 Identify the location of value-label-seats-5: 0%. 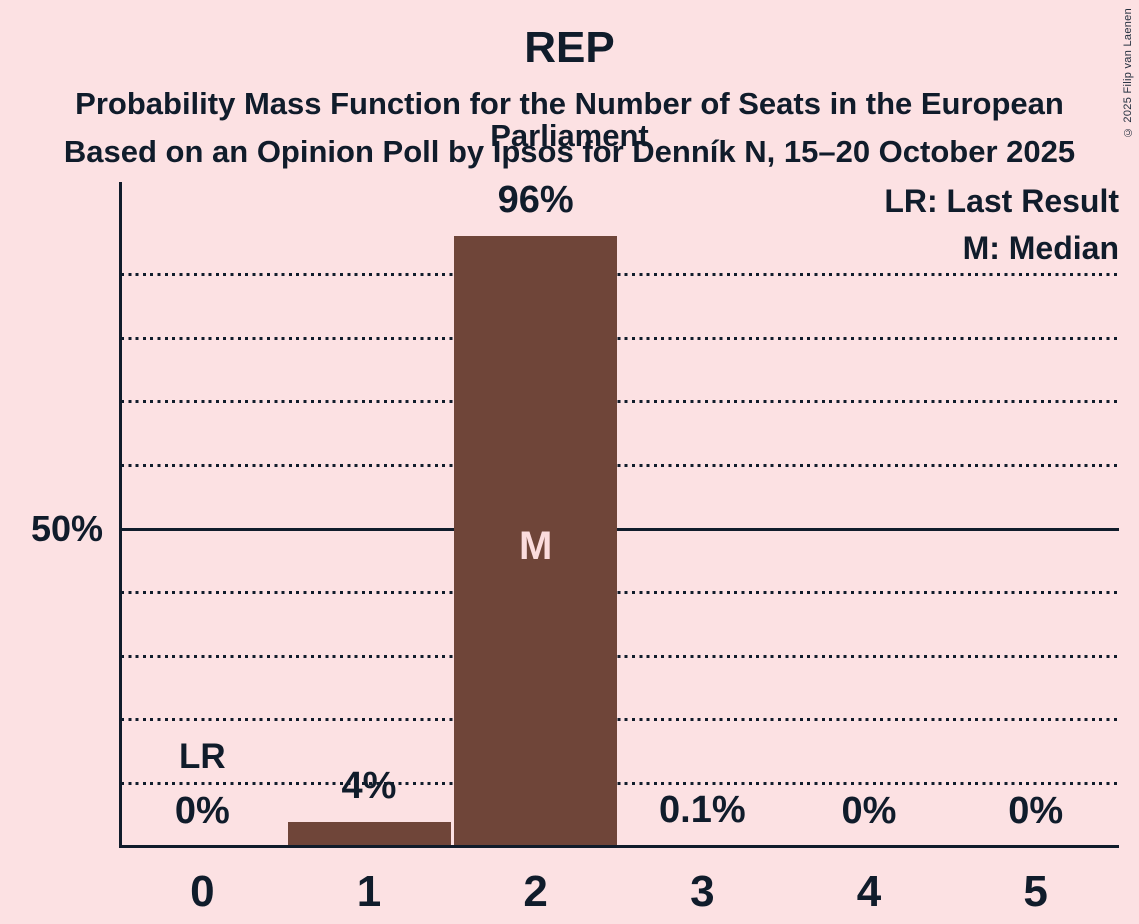
(1036, 811).